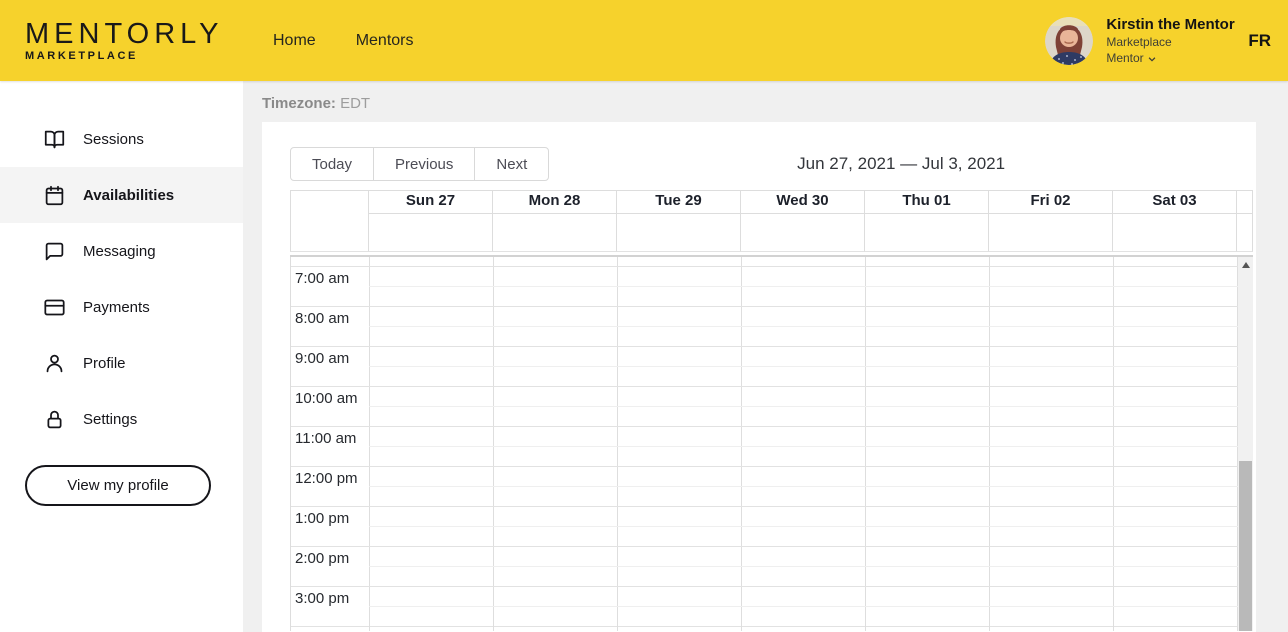 The image size is (1288, 632). What do you see at coordinates (322, 518) in the screenshot?
I see `time-label: 1:00 pm` at bounding box center [322, 518].